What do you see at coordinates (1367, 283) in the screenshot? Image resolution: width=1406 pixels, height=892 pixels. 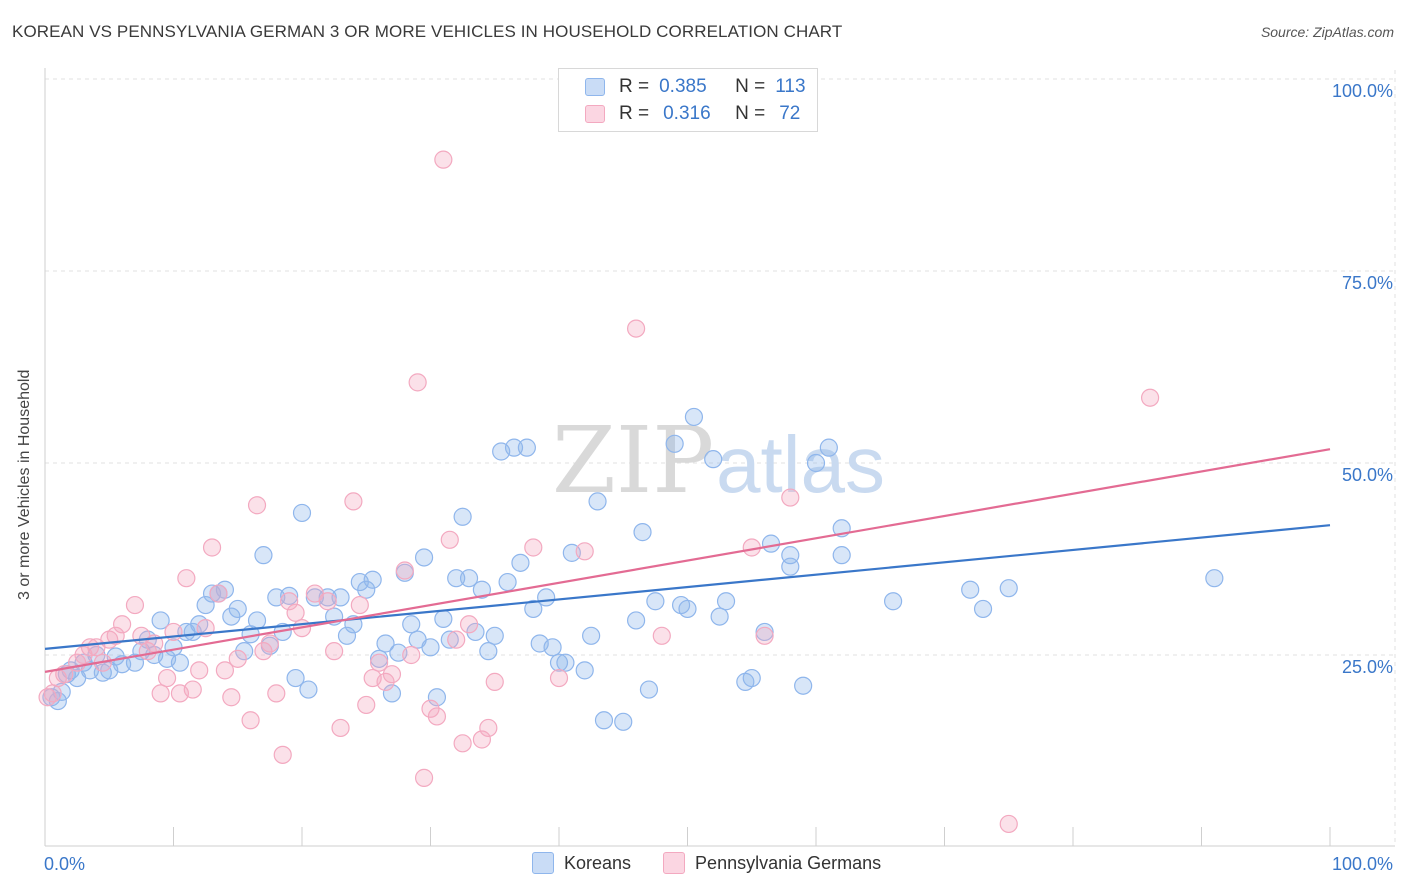 I see `y-tick-label: 75.0%` at bounding box center [1367, 283].